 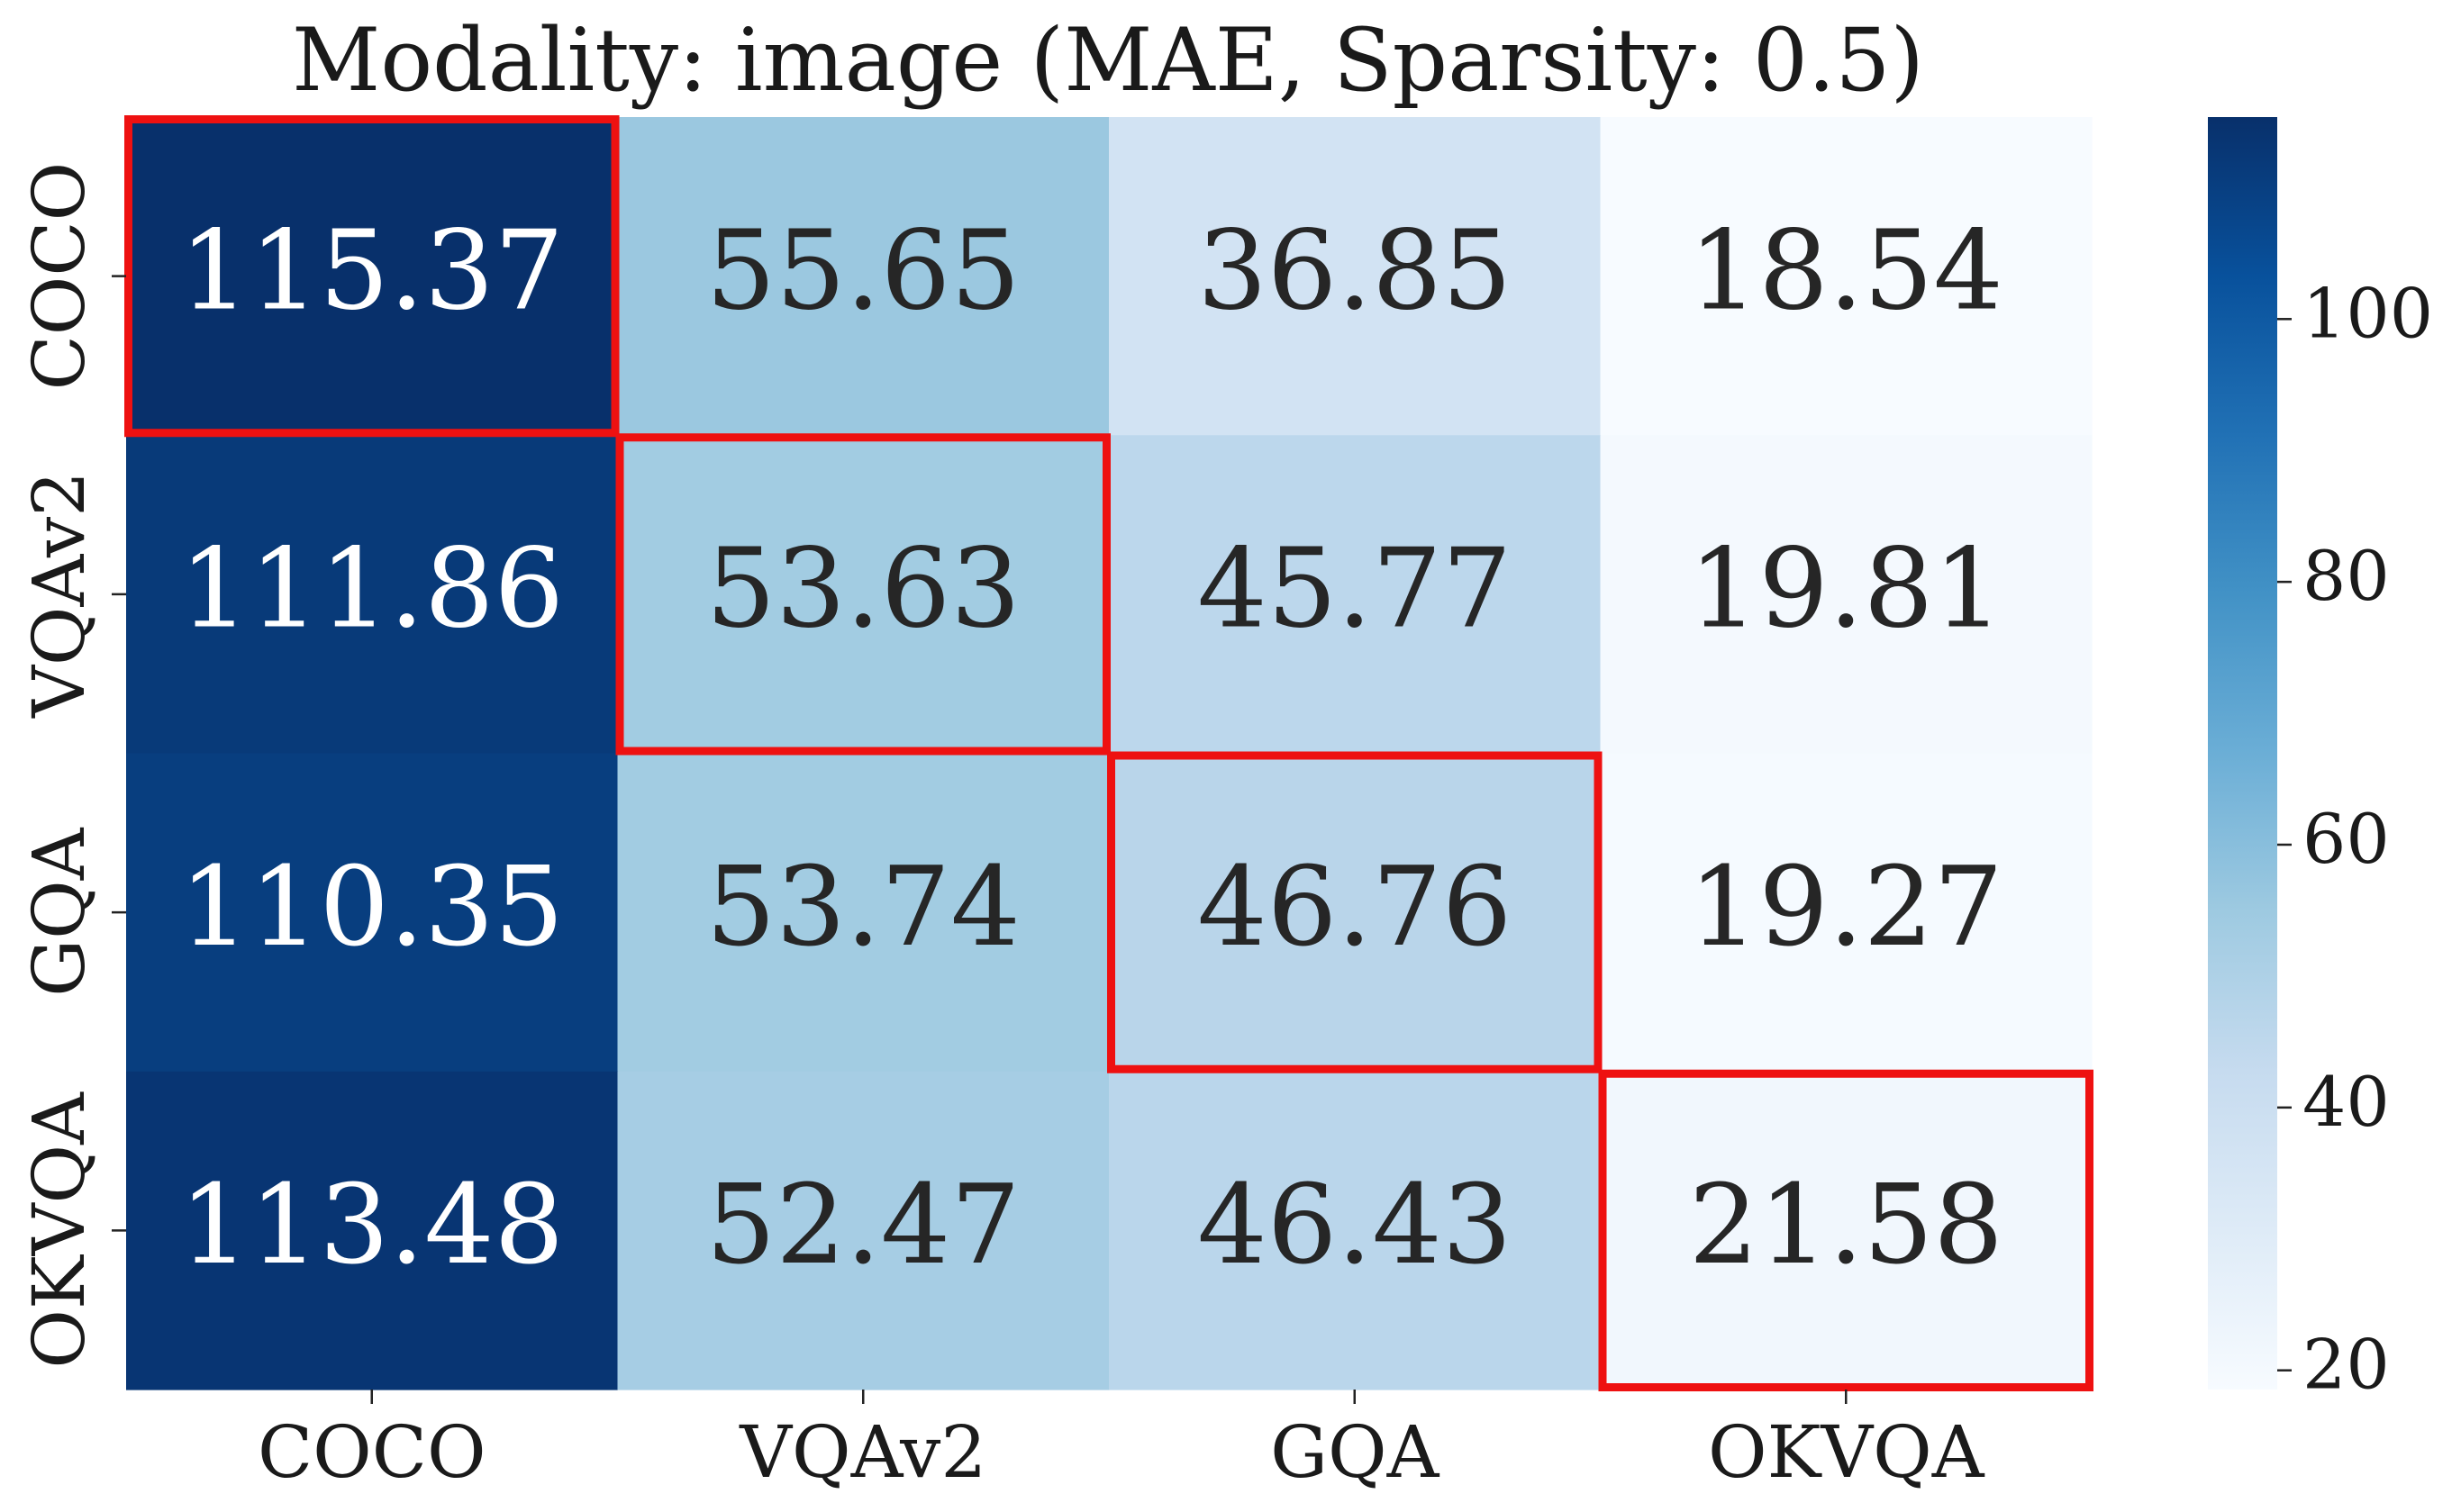 I want to click on colorbar-tick-label: 40, so click(x=2346, y=1102).